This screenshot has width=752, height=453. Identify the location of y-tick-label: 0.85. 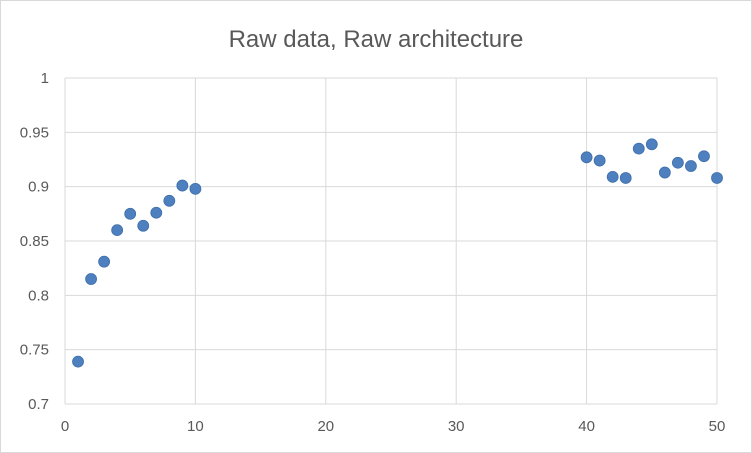
(34, 241).